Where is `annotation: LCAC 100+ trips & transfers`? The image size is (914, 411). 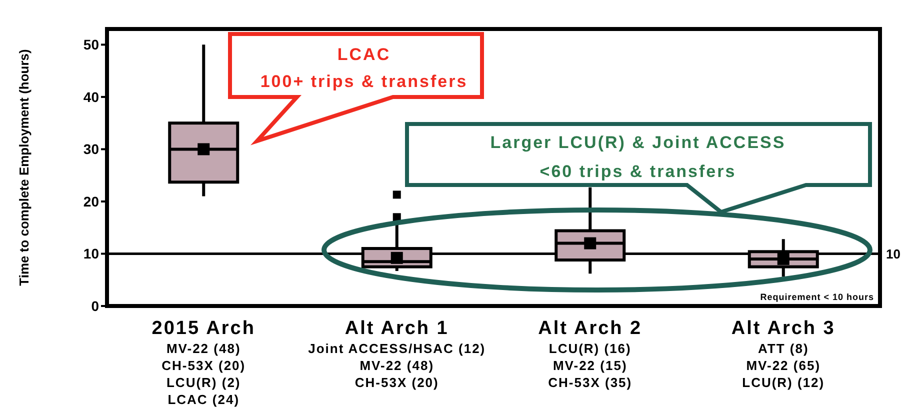 annotation: LCAC 100+ trips & transfers is located at coordinates (364, 68).